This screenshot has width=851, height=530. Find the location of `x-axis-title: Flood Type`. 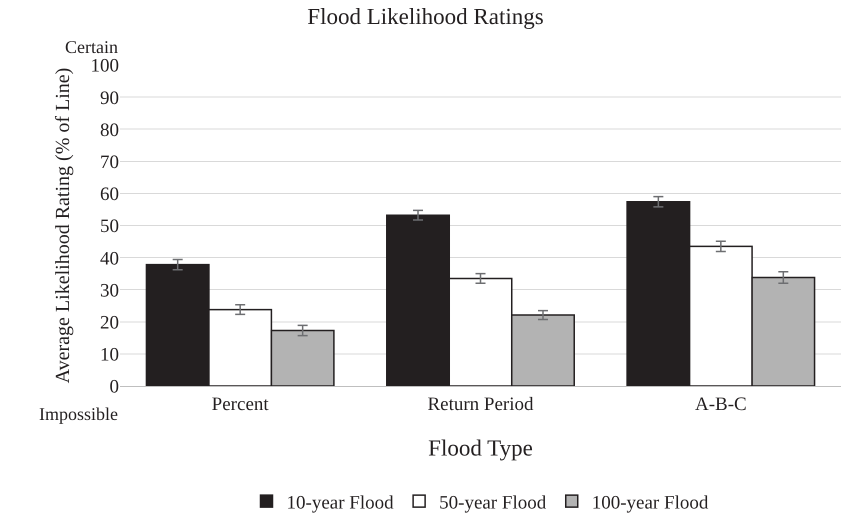

x-axis-title: Flood Type is located at coordinates (480, 447).